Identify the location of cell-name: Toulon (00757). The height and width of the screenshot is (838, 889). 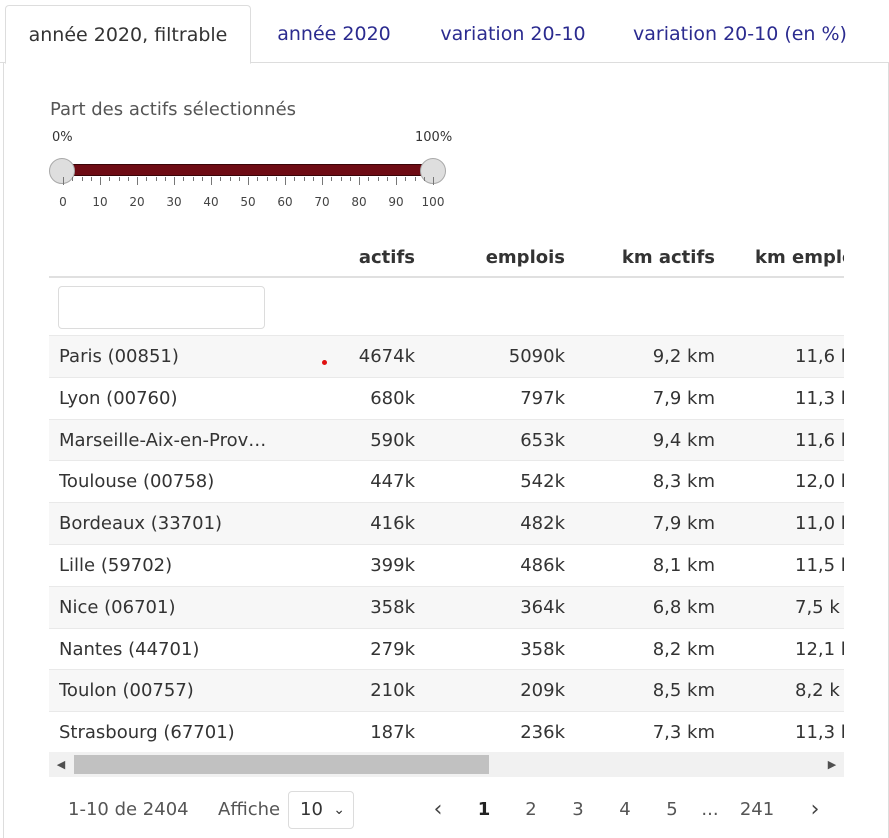
(126, 691).